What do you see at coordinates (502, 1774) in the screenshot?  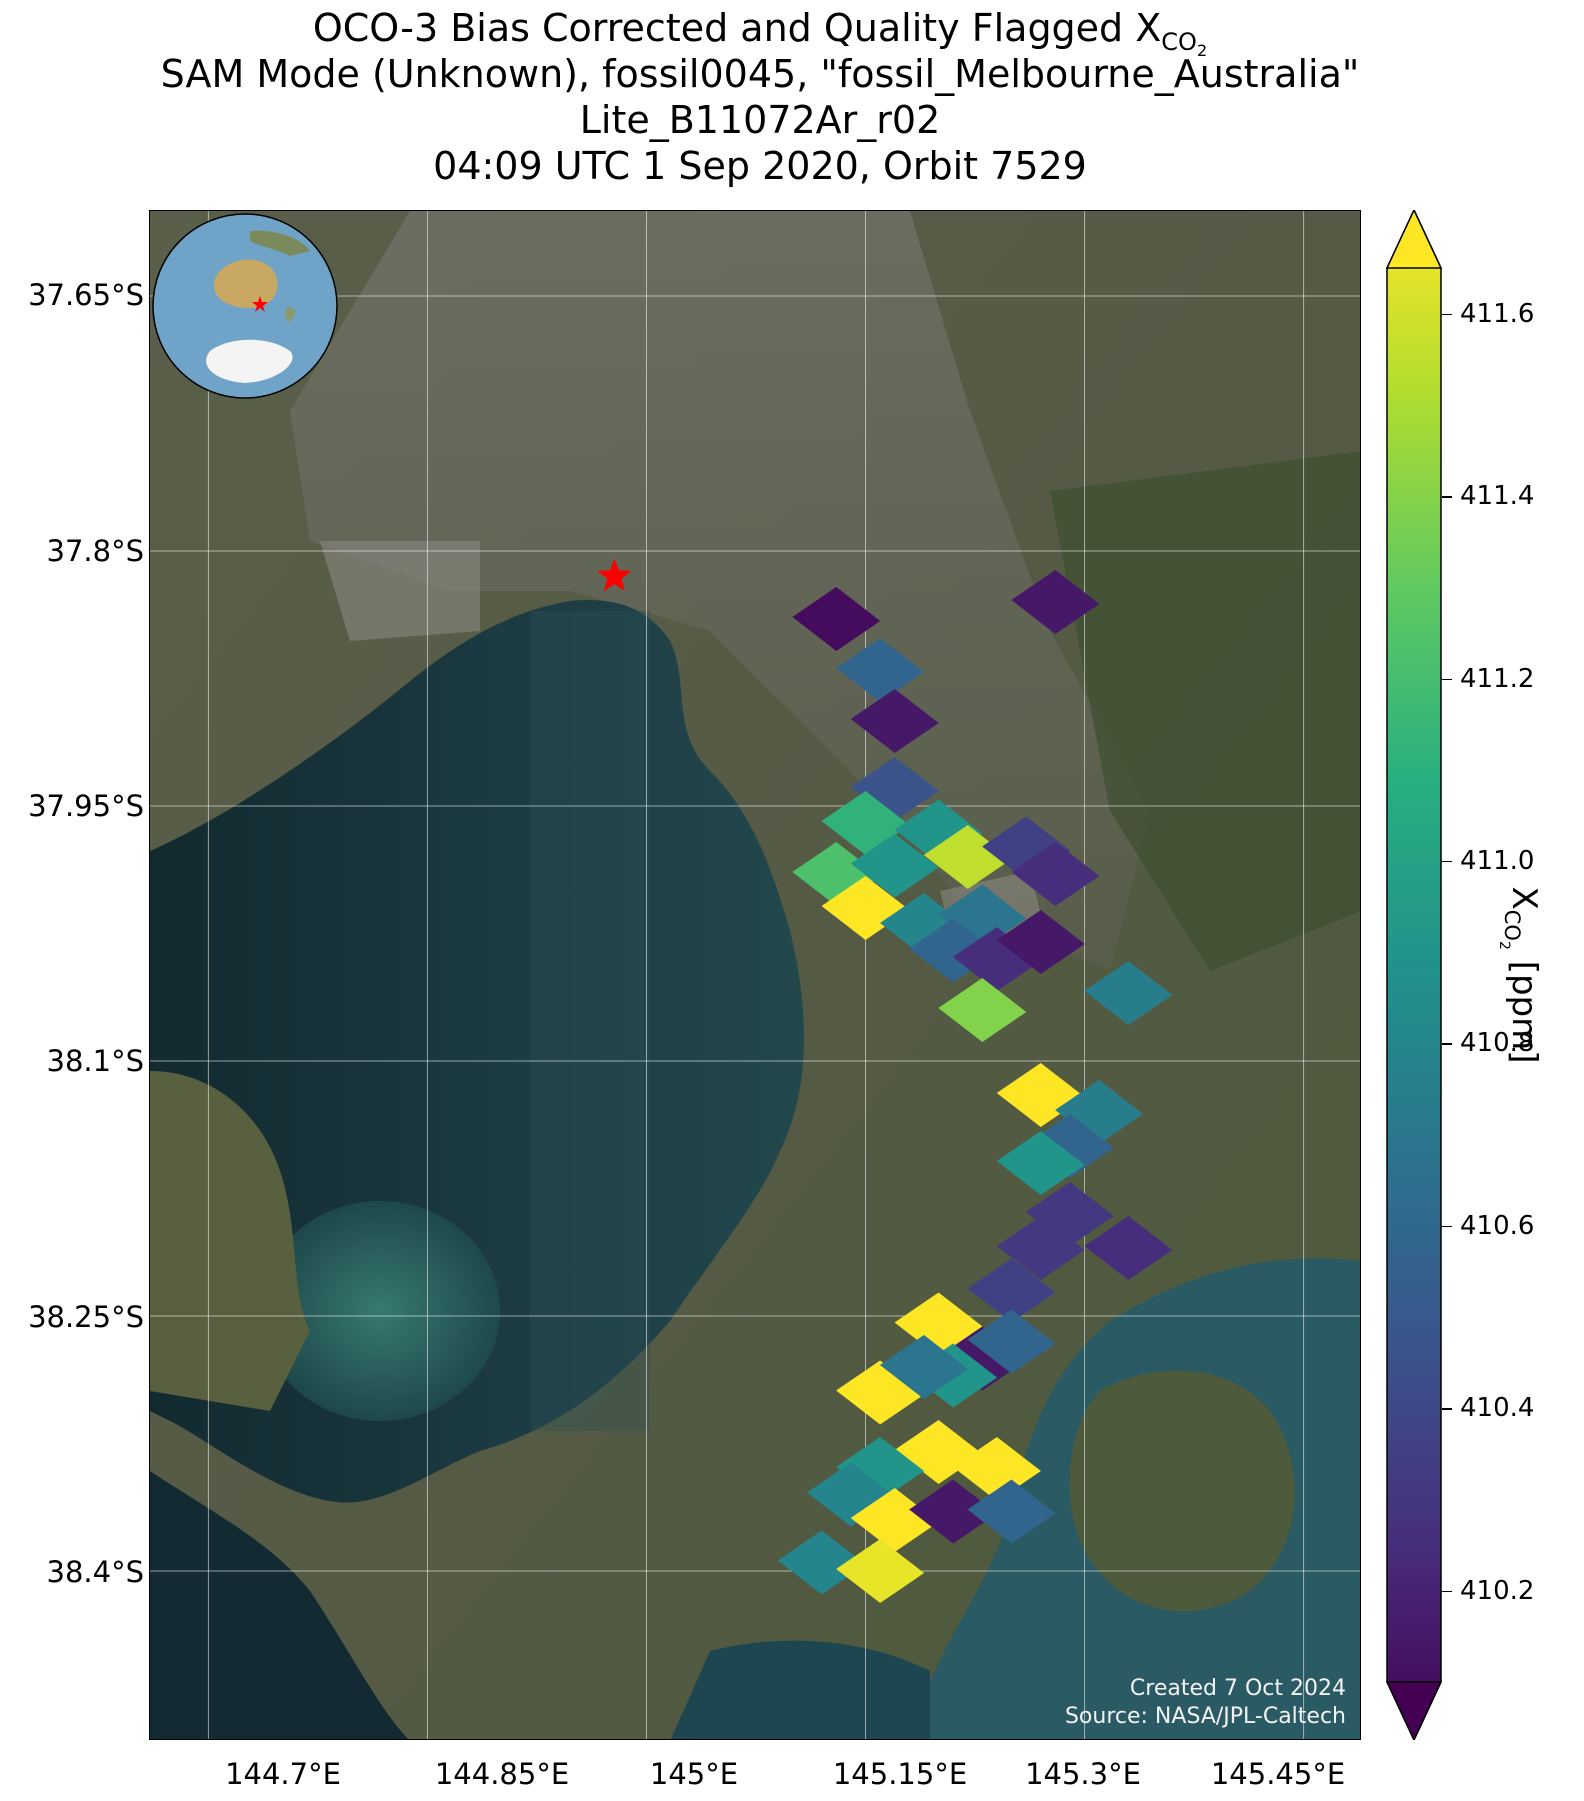 I see `x-tick-label: 144.85°E` at bounding box center [502, 1774].